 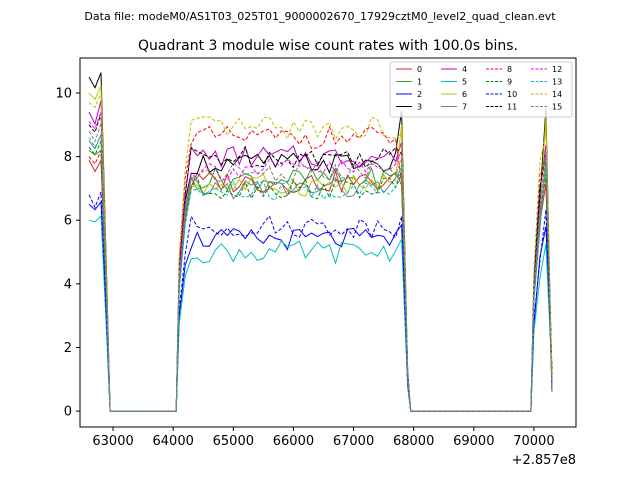 What do you see at coordinates (68, 221) in the screenshot?
I see `y-tick-label: 6` at bounding box center [68, 221].